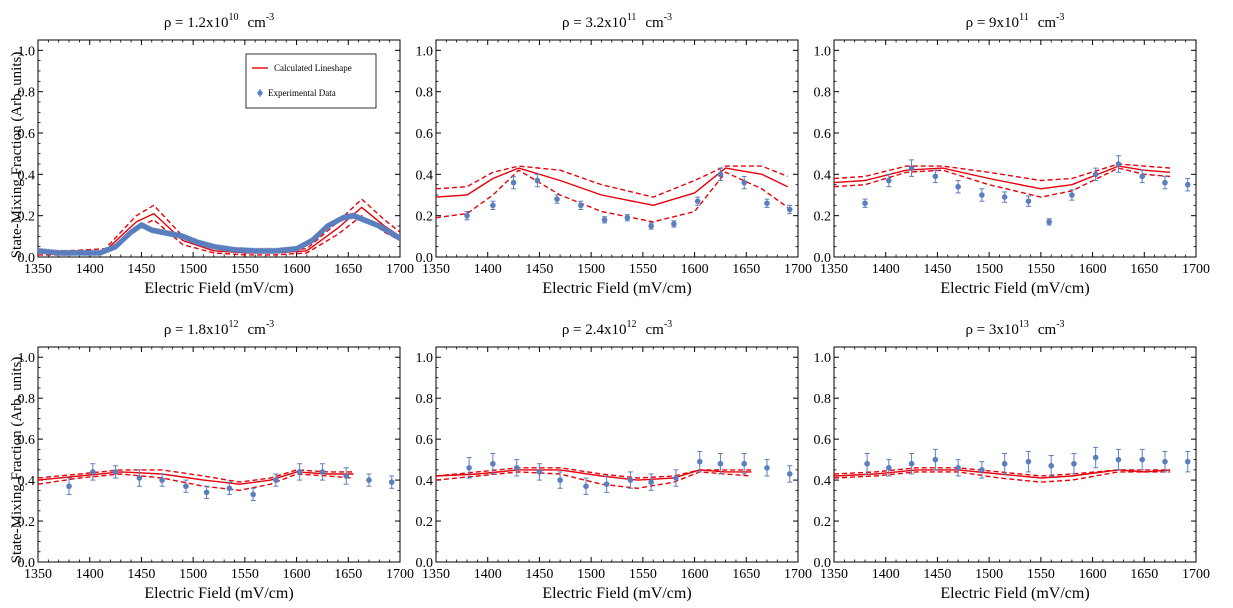  I want to click on x-axis-label: Electric Field (mV/cm), so click(218, 593).